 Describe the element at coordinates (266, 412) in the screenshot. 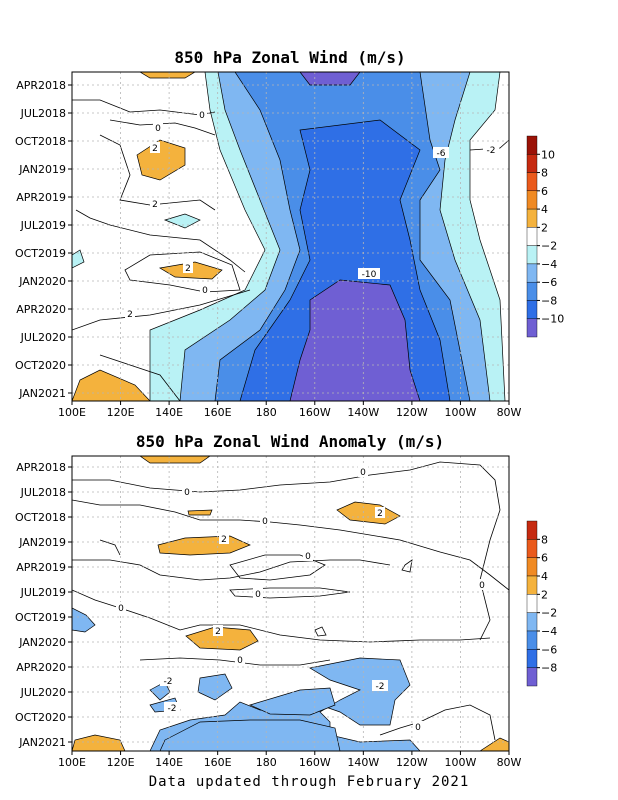

I see `x-tick-label: 180` at that location.